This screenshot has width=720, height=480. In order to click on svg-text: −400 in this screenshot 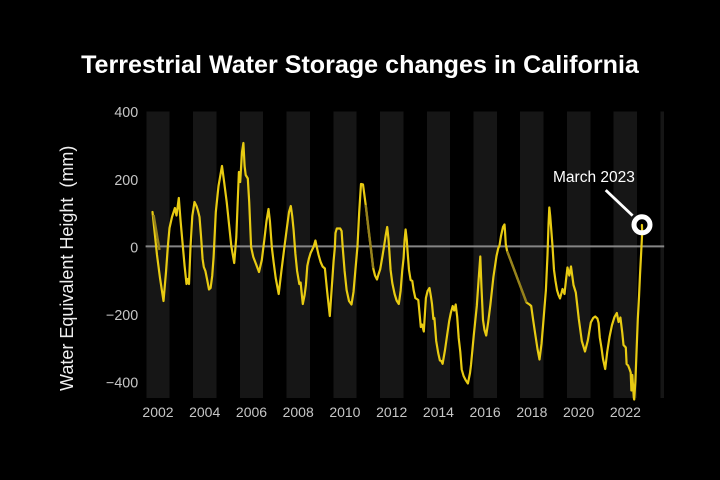, I will do `click(122, 384)`.